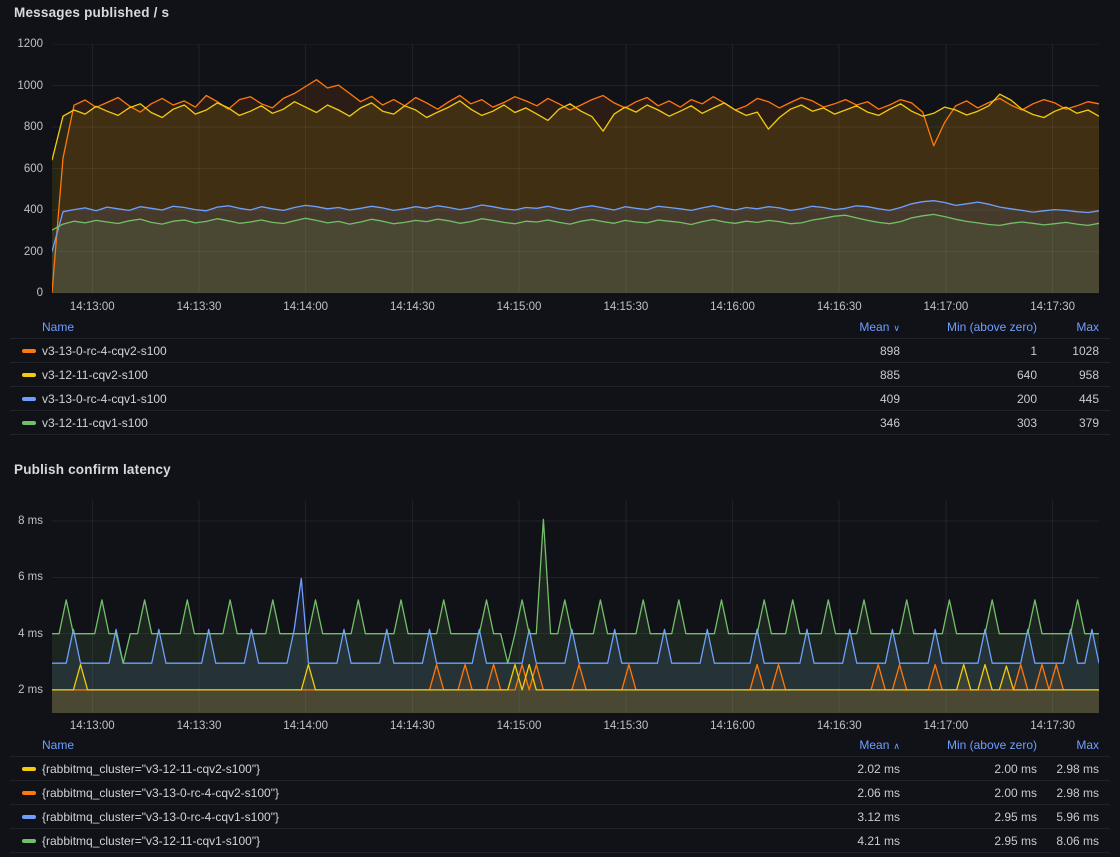  What do you see at coordinates (30, 689) in the screenshot?
I see `y-tick-label: 2 ms` at bounding box center [30, 689].